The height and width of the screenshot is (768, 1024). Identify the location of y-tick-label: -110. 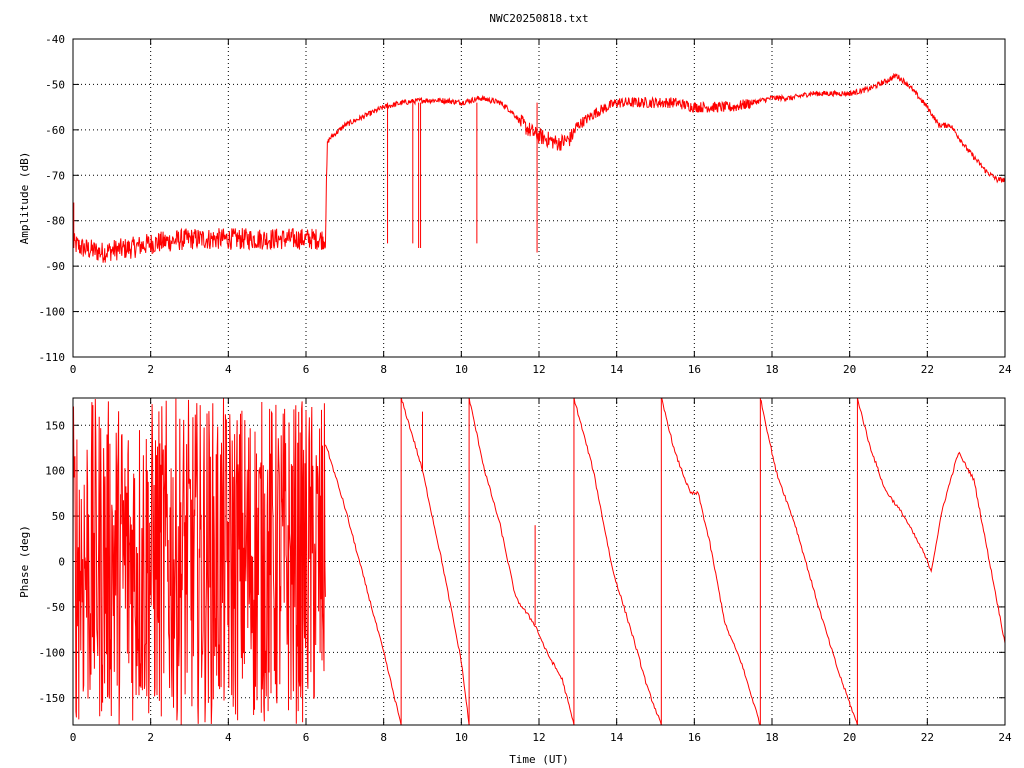
(52, 357).